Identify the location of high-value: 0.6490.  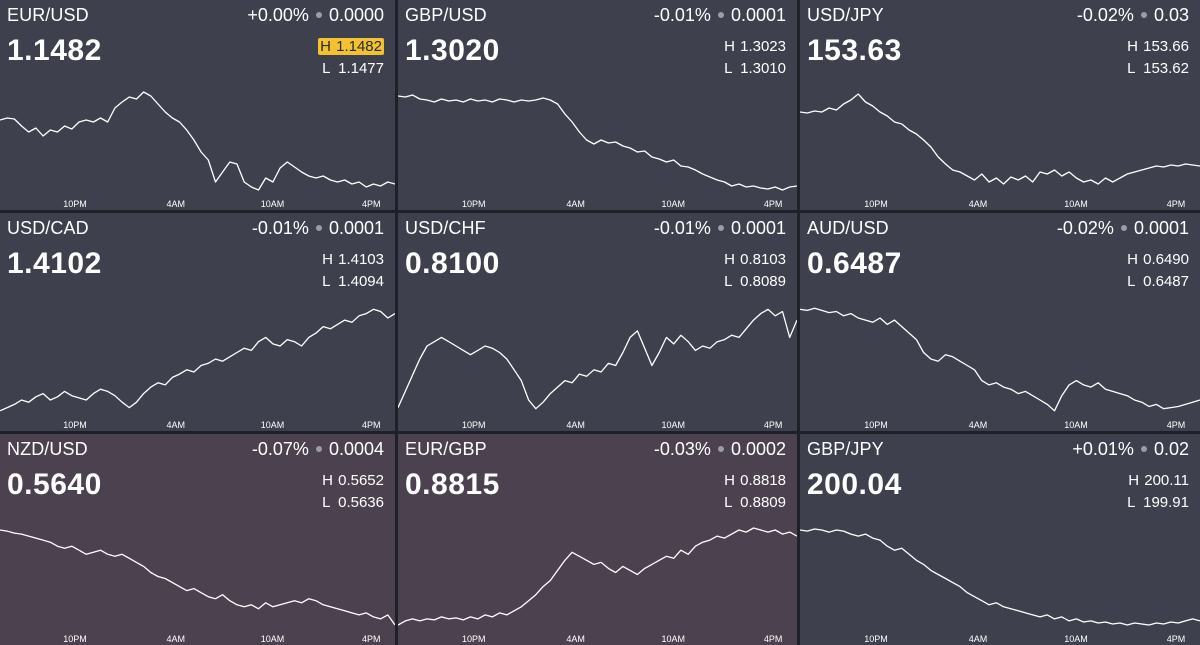
(1166, 259).